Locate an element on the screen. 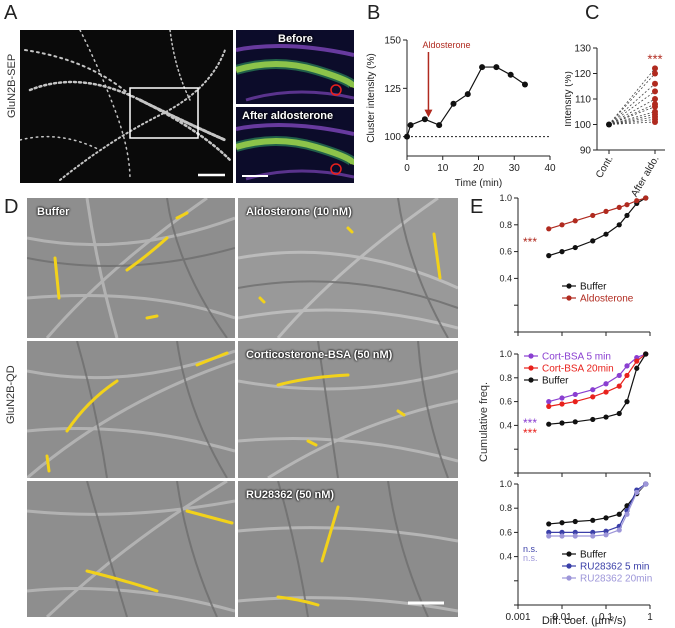  b-y-tick-label: 100 is located at coordinates (392, 137).